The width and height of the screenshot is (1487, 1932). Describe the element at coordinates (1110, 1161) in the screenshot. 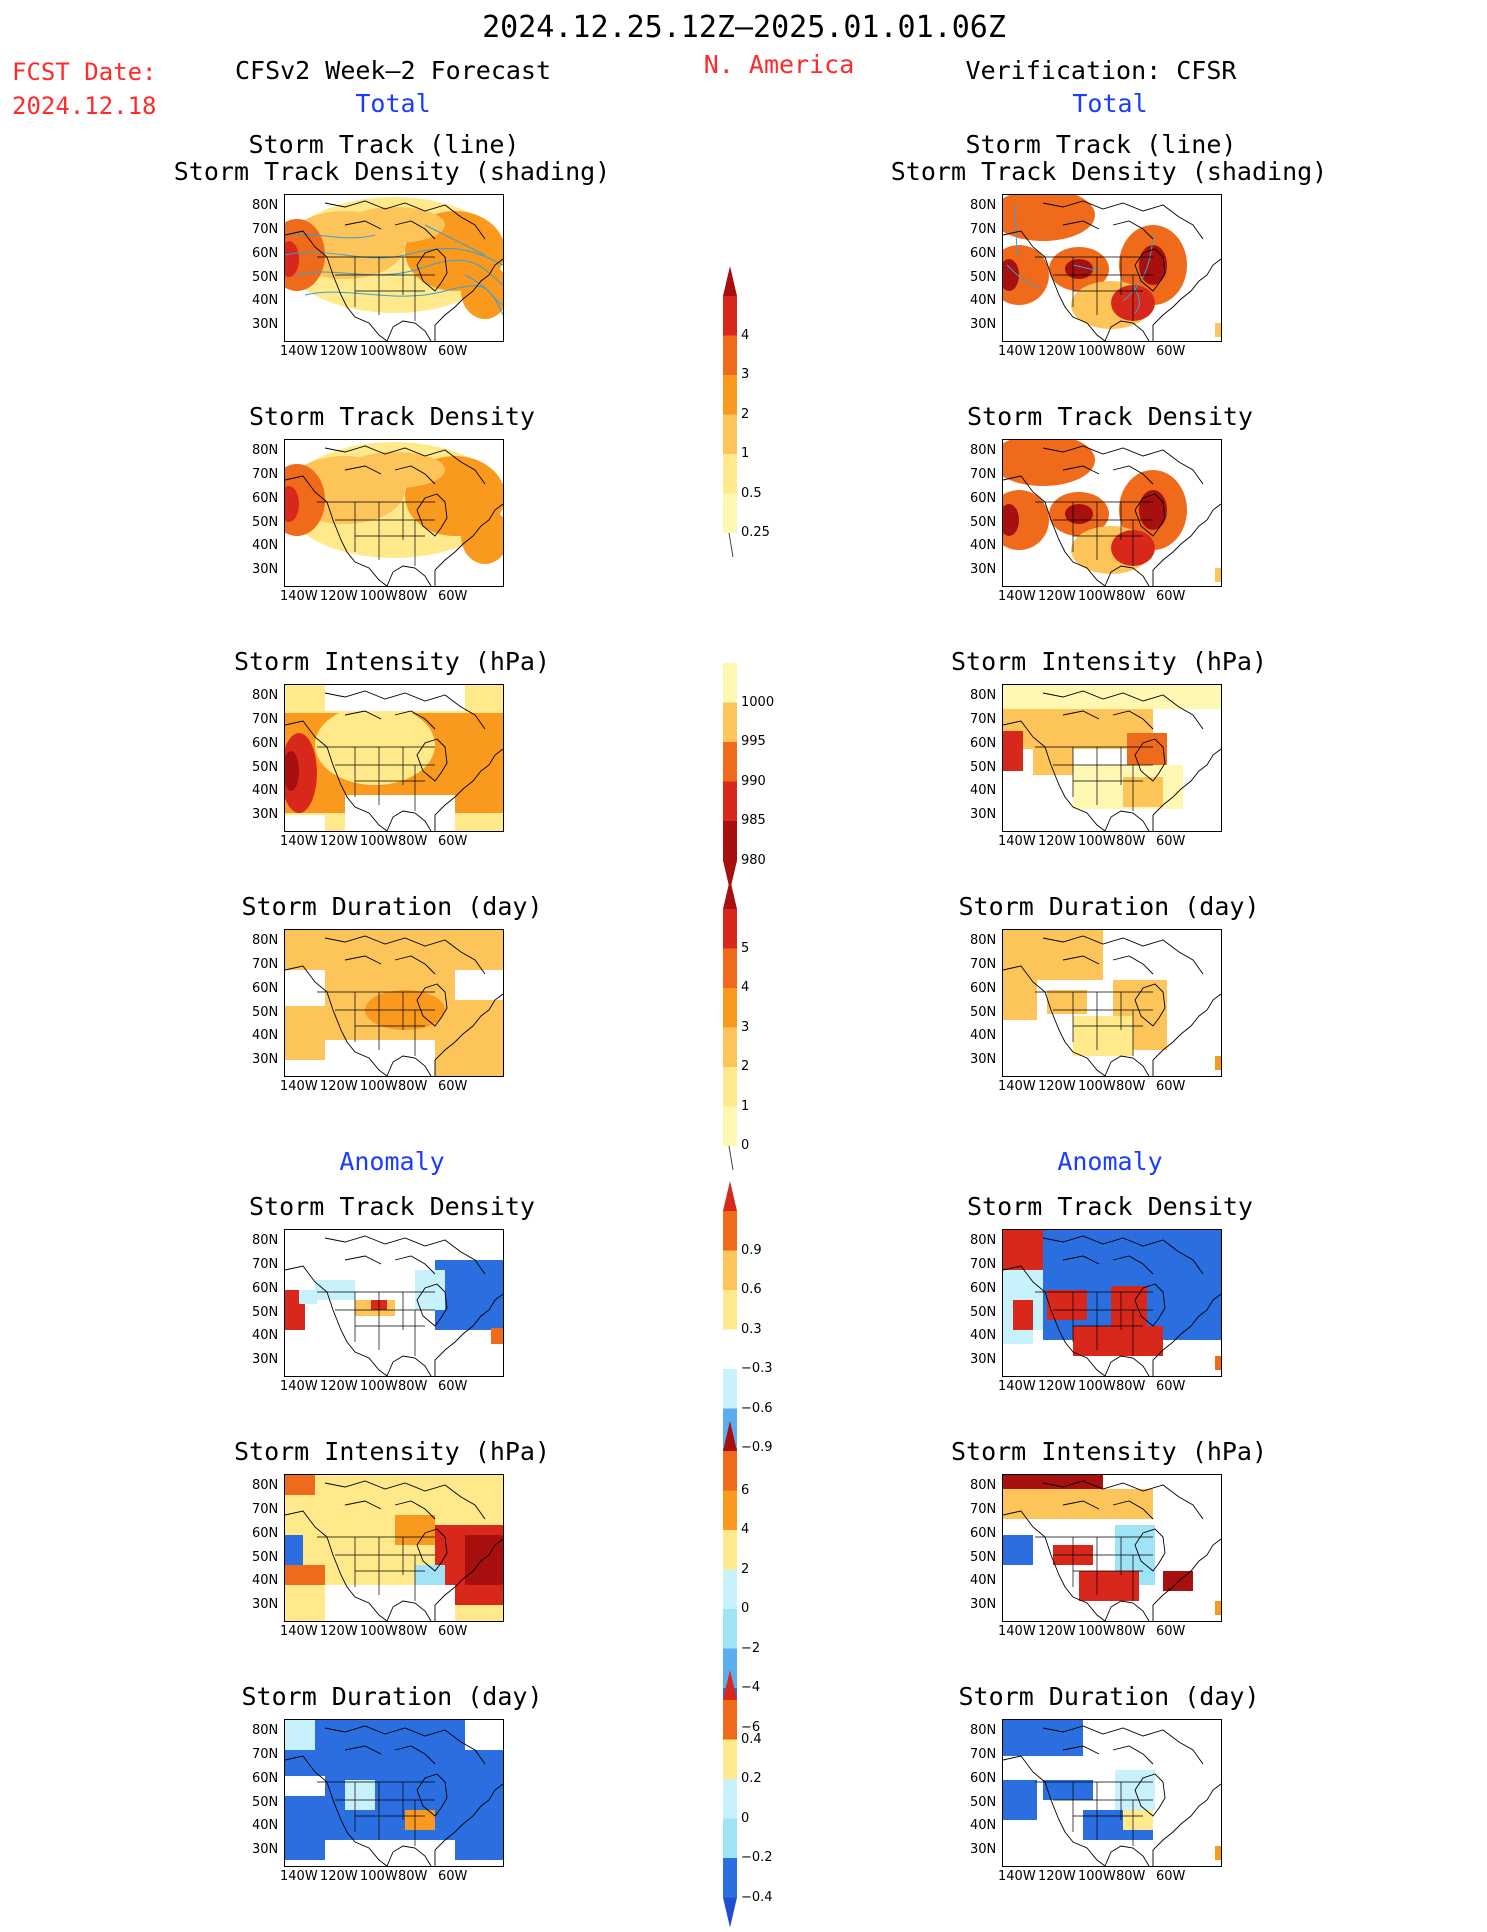

I see `anomaly-label-right: Anomaly` at that location.